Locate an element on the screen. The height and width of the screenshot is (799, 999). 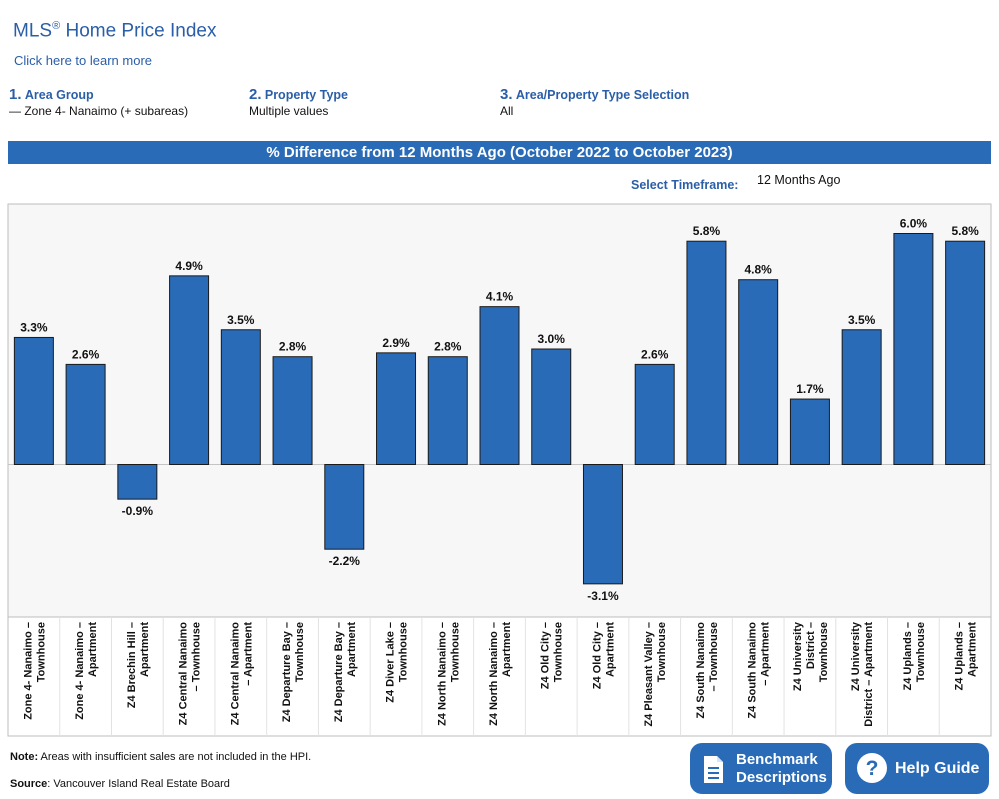
tick-label: Z4 Diver Lake – is located at coordinates (391, 662).